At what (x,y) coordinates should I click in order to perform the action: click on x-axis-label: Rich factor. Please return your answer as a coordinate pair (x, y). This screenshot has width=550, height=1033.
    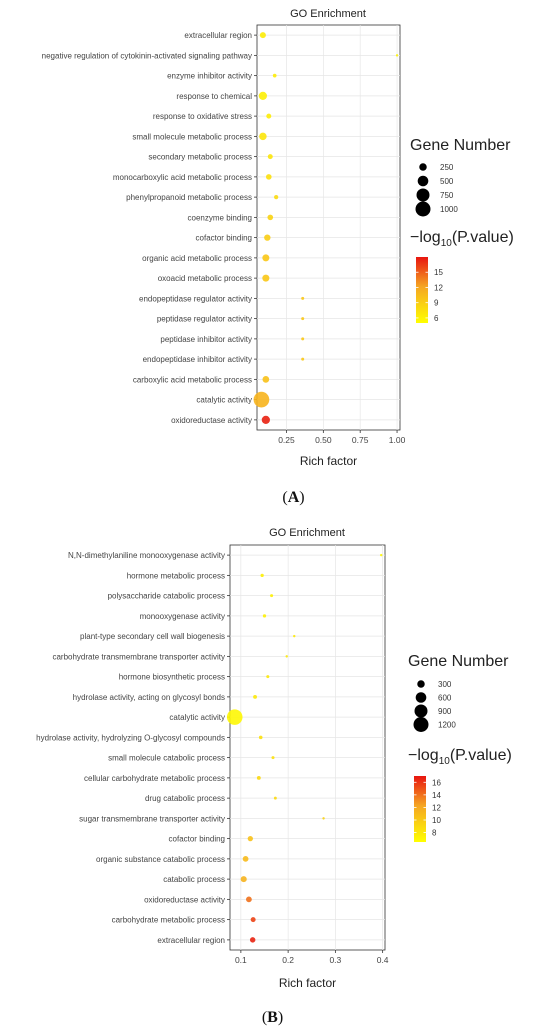
    Looking at the image, I should click on (328, 461).